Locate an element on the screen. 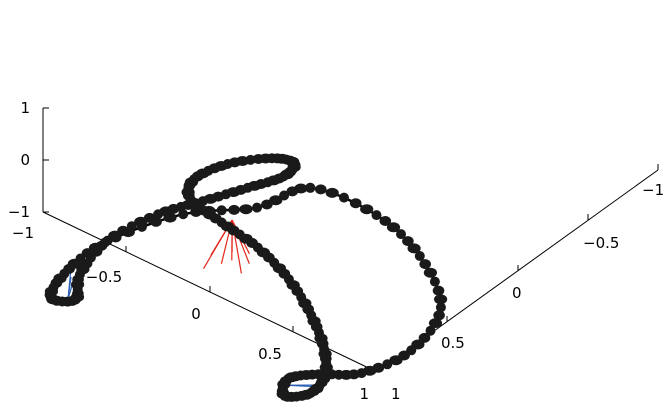  x-tick-label: −1 is located at coordinates (23, 233).